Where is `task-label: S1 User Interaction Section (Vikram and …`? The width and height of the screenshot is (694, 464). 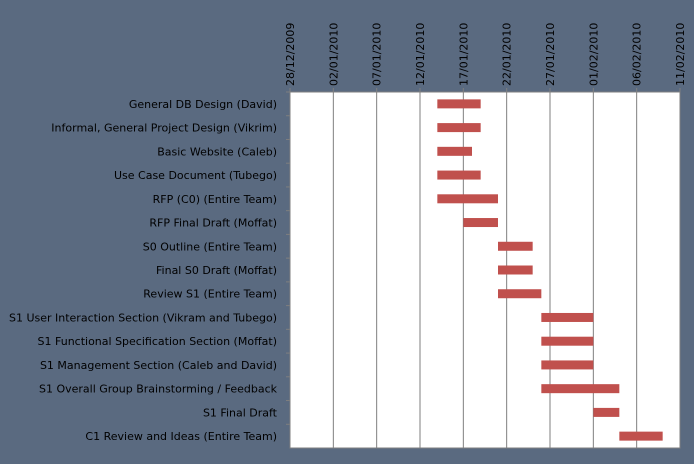
task-label: S1 User Interaction Section (Vikram and … is located at coordinates (143, 317).